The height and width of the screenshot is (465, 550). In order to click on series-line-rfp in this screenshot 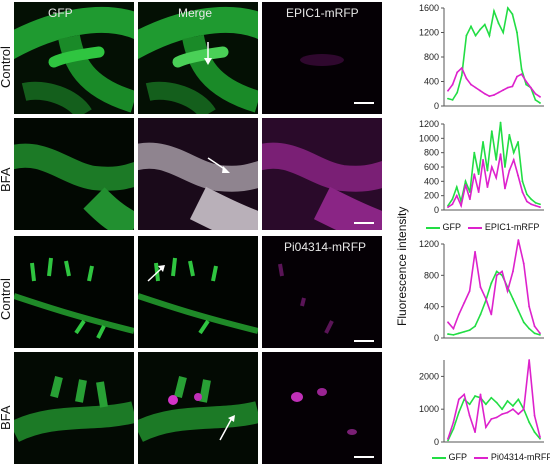, I will do `click(494, 286)`.